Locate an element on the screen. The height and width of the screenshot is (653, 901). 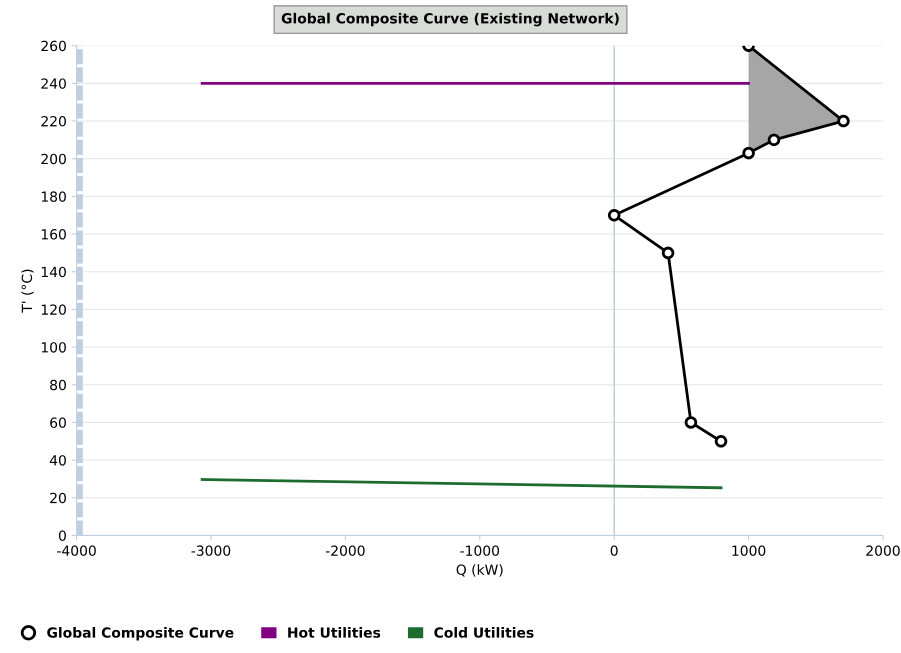
x-tick-label: 2000 is located at coordinates (883, 550).